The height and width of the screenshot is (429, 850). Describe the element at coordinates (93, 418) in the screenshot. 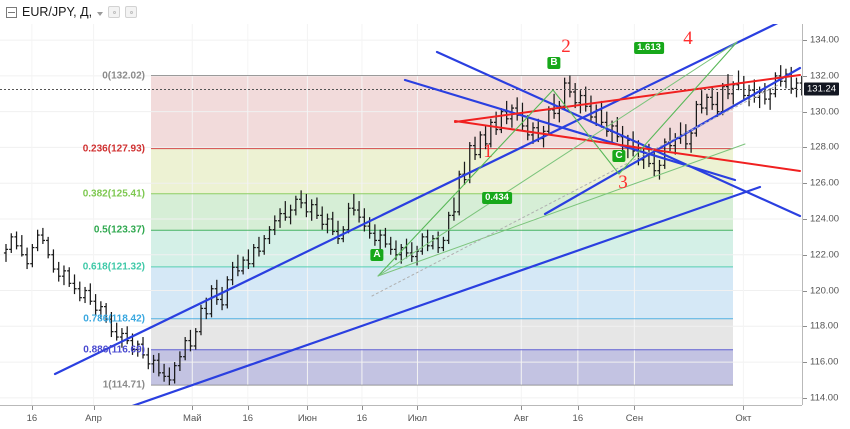

I see `time-tick-label: Апр` at that location.